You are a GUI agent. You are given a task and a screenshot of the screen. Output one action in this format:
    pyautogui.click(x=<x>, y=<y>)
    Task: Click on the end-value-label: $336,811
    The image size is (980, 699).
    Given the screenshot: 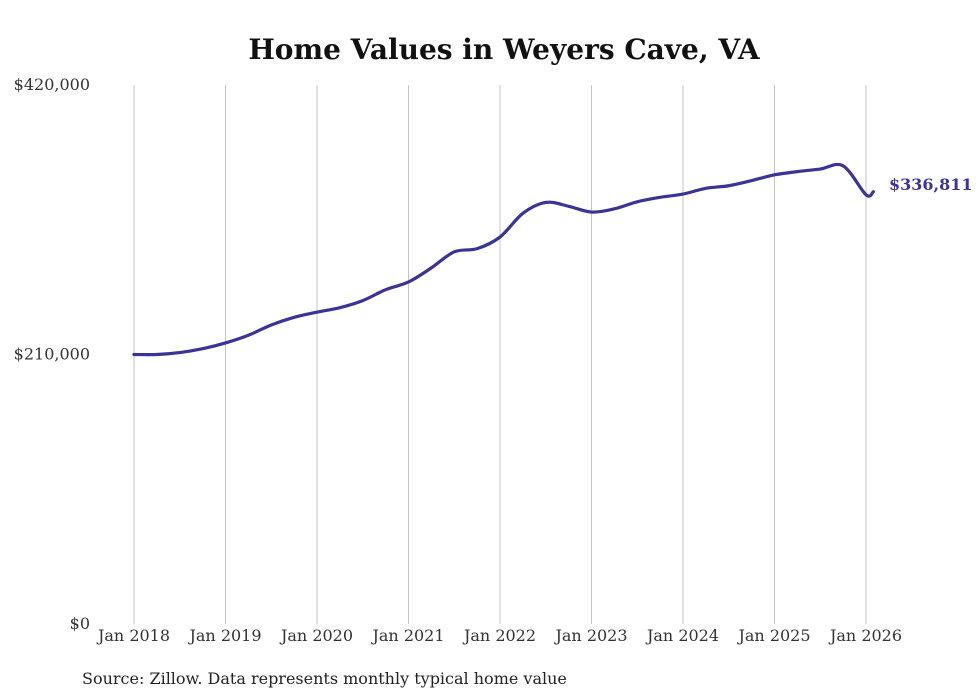 What is the action you would take?
    pyautogui.click(x=931, y=184)
    